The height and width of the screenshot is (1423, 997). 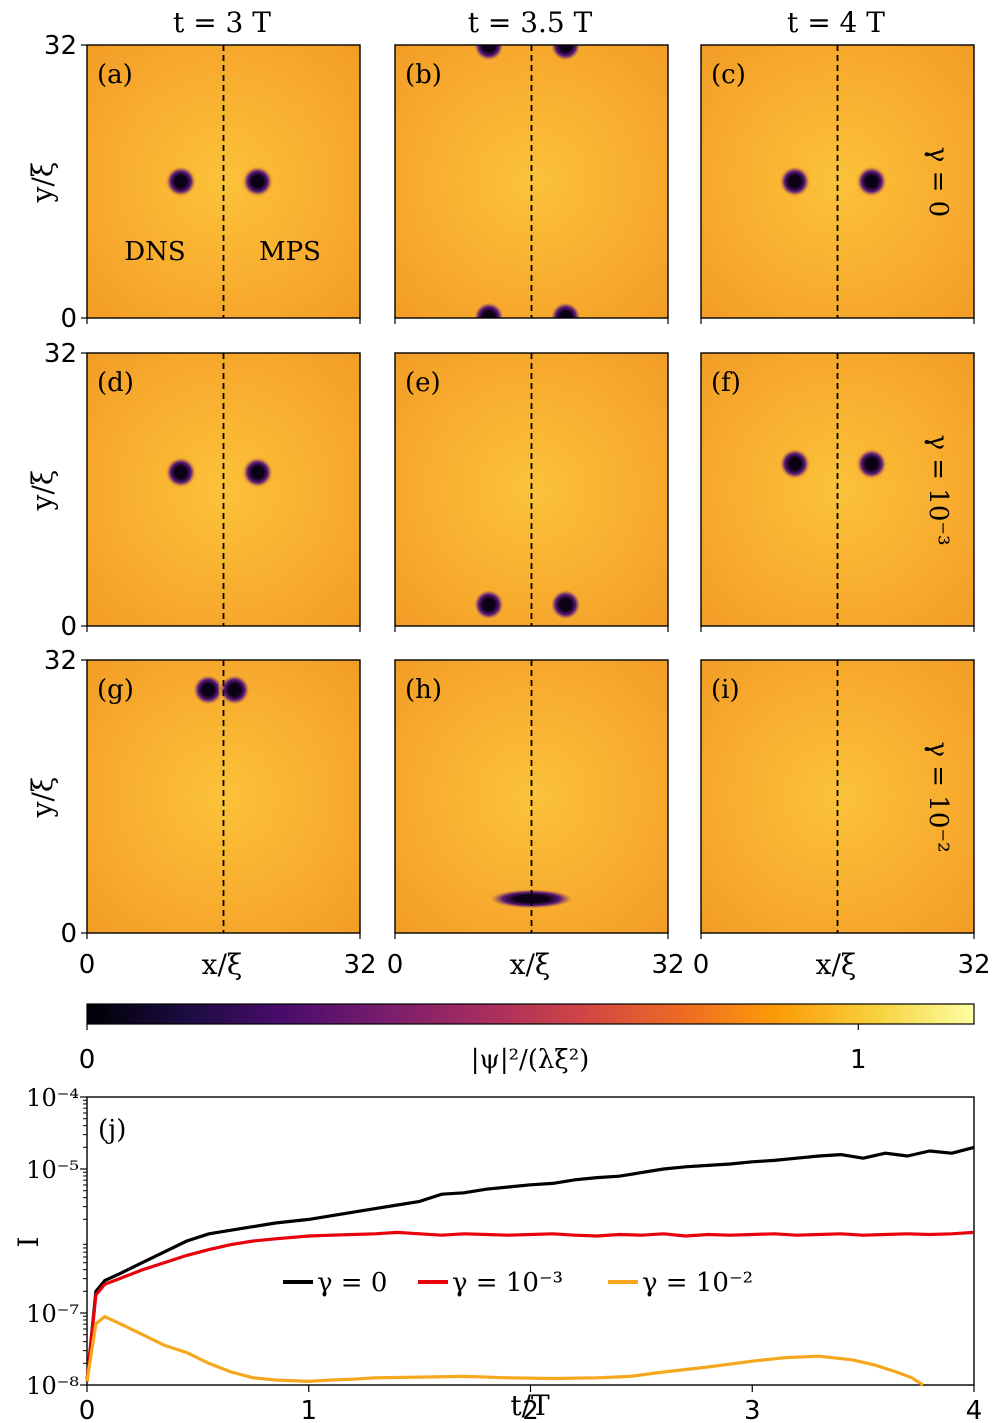 I want to click on ylabel-row-2: y/ξ, so click(x=42, y=491).